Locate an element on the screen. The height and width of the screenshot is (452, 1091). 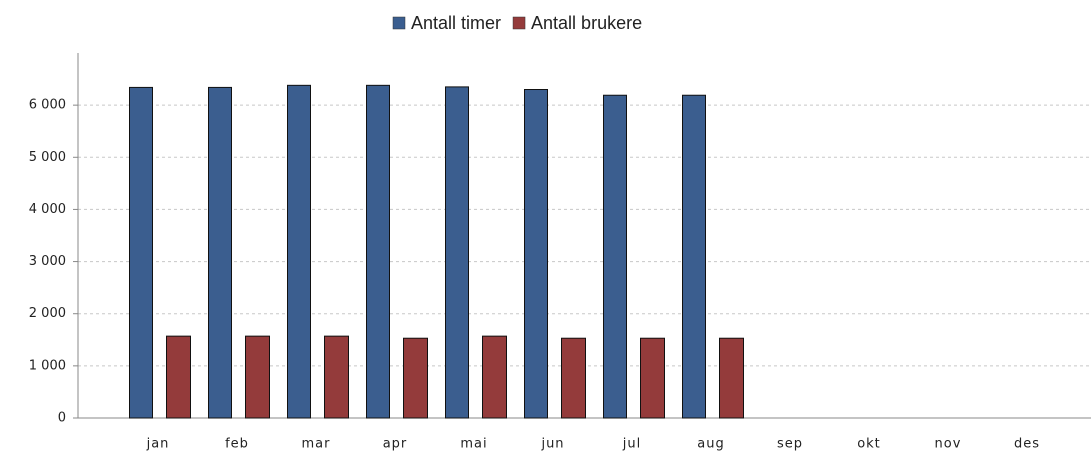
y-tick-label: 3 000 is located at coordinates (47, 261).